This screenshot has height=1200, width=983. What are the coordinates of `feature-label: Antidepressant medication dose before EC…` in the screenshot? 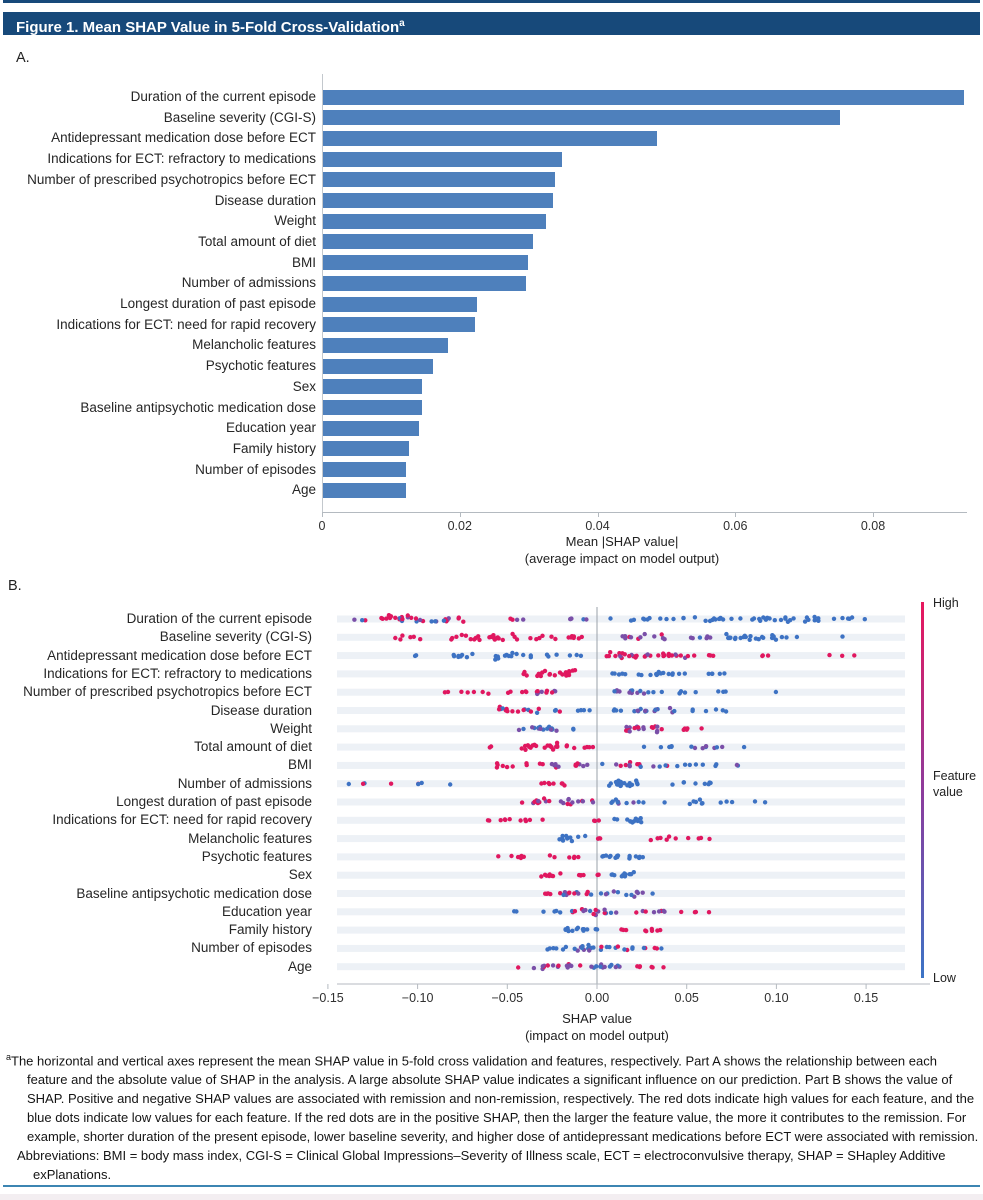 It's located at (179, 655).